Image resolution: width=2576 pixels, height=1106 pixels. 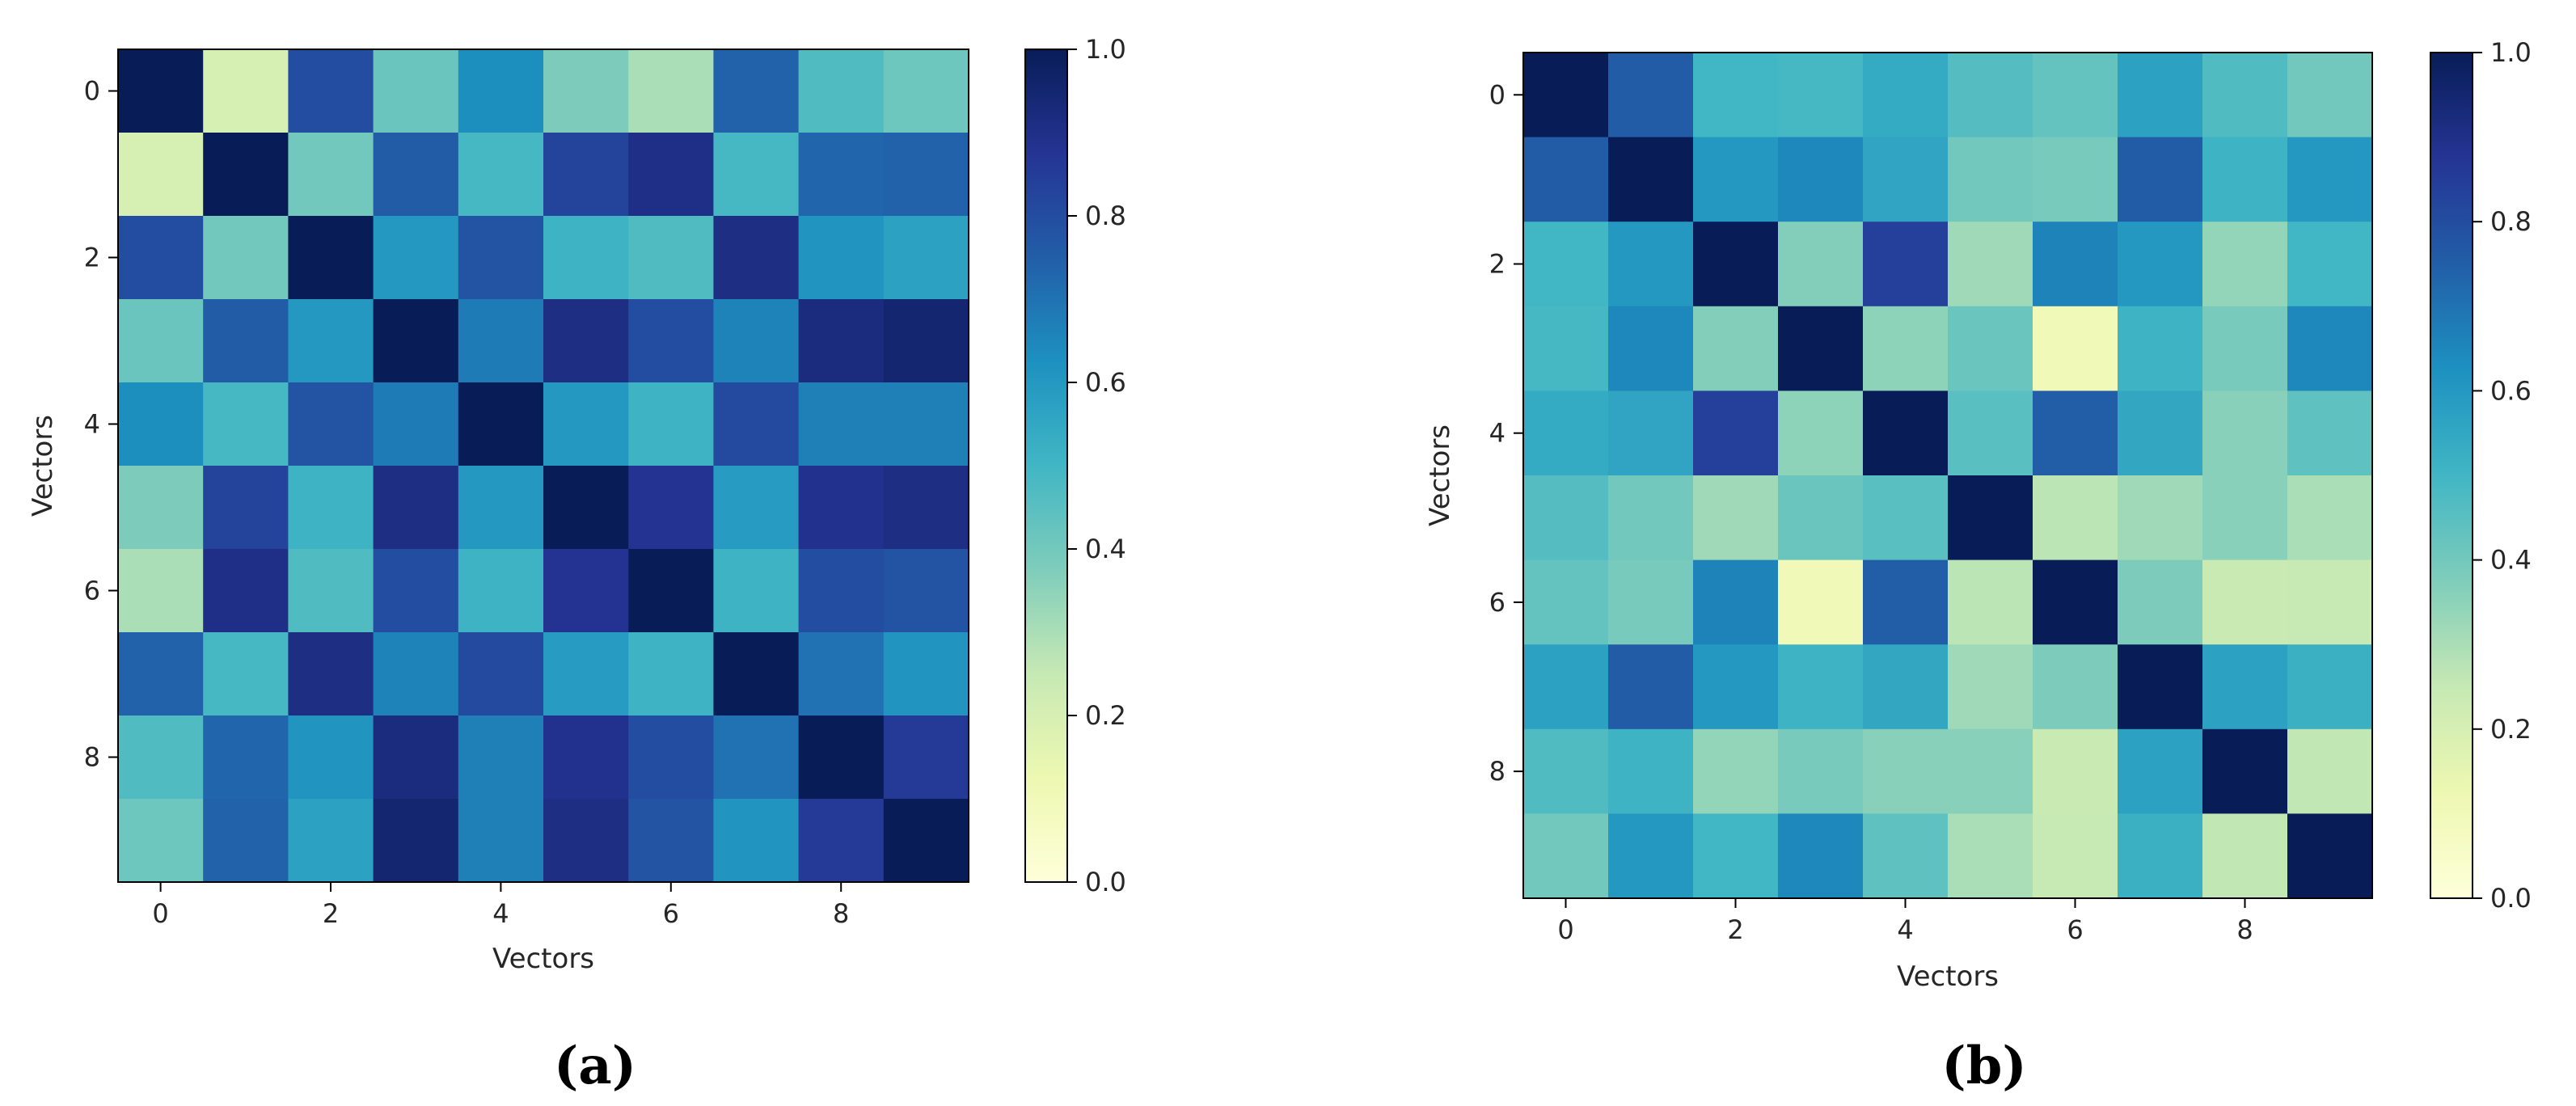 I want to click on heatmap-cell-b-r6-c3, so click(x=1821, y=602).